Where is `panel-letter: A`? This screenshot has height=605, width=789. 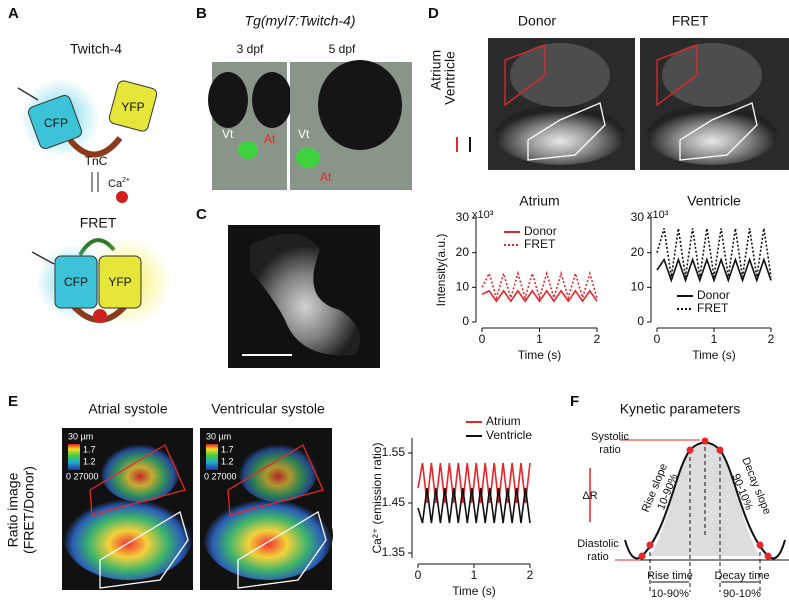
panel-letter: A is located at coordinates (13, 13).